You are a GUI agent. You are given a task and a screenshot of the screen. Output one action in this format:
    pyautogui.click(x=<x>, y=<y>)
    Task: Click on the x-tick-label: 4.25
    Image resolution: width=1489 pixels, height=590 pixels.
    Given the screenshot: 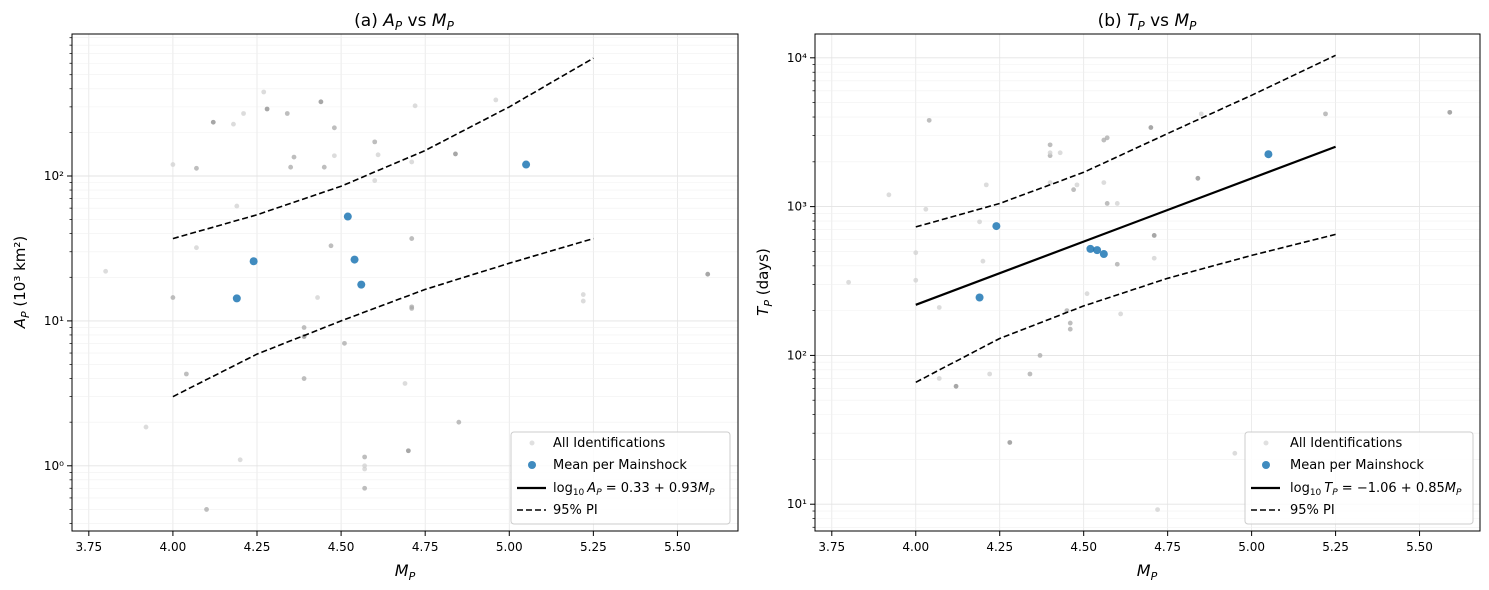 What is the action you would take?
    pyautogui.click(x=257, y=547)
    